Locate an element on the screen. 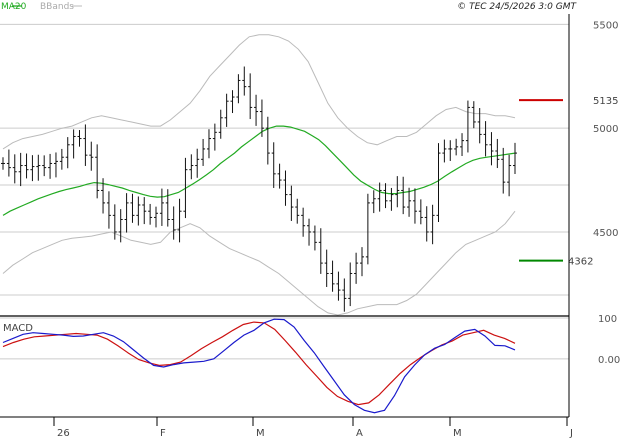 This screenshot has width=627, height=440. time-axis: 26 F M A M J is located at coordinates (313, 428).